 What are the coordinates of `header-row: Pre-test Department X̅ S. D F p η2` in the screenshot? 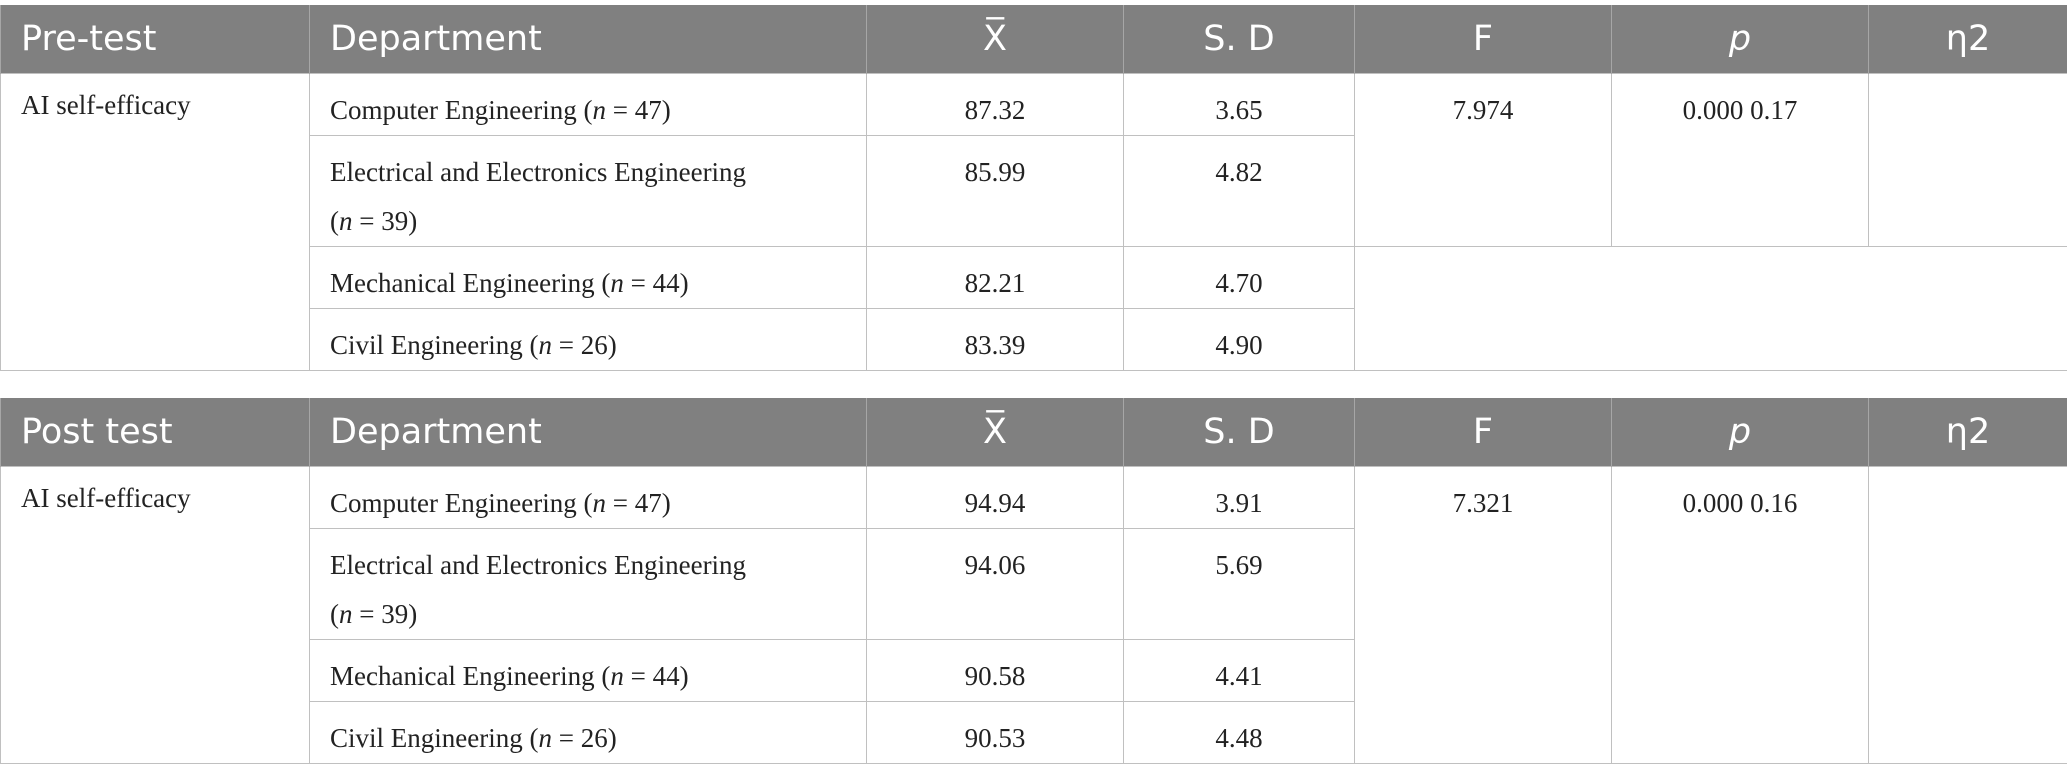 It's located at (1033, 39).